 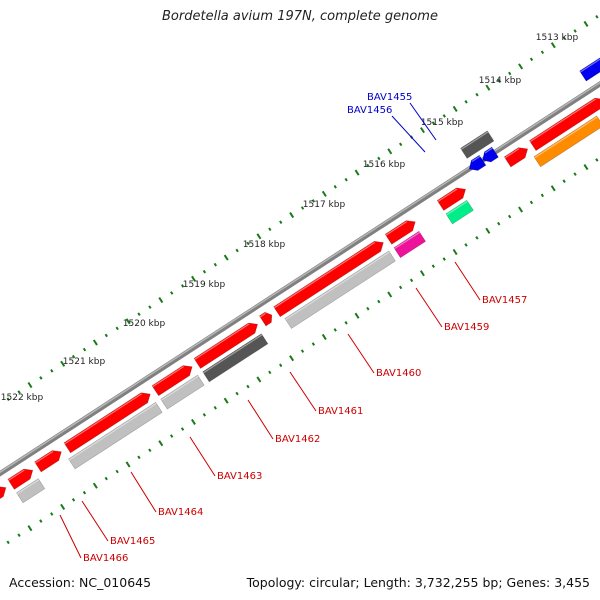 I want to click on gene-bav1463-forward-body, so click(x=172, y=381).